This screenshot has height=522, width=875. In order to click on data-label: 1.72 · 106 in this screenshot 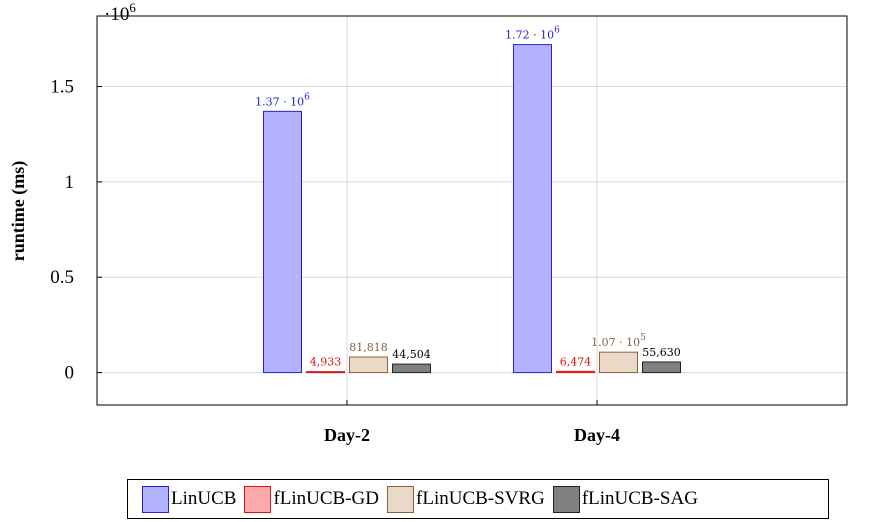, I will do `click(532, 34)`.